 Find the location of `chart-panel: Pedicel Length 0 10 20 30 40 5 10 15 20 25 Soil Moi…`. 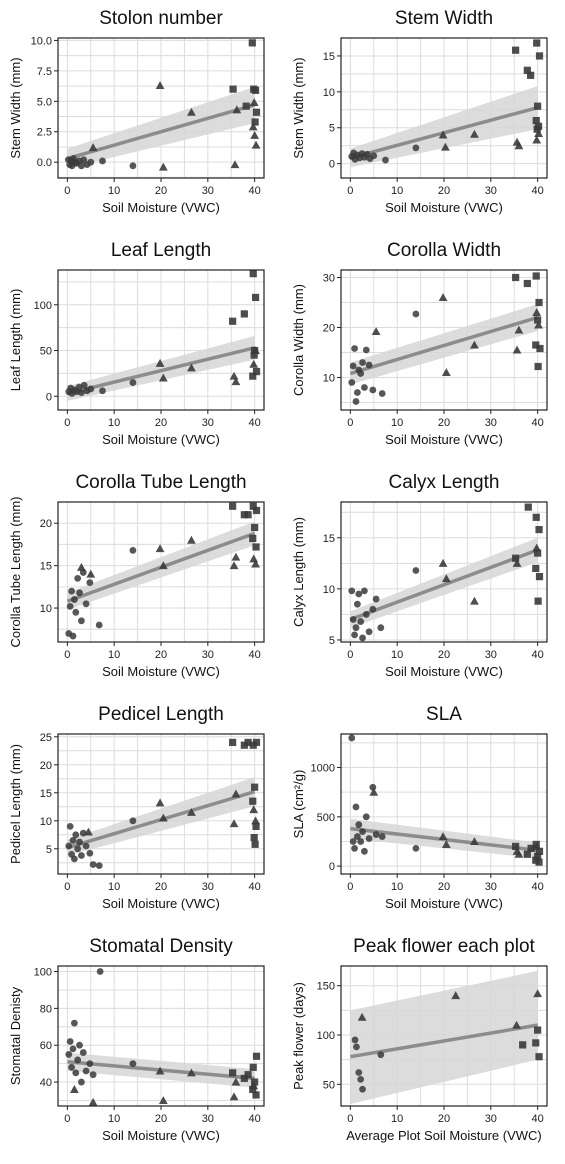

chart-panel: Pedicel Length 0 10 20 30 40 5 10 15 20 25 Soil Moi… is located at coordinates (141, 812).